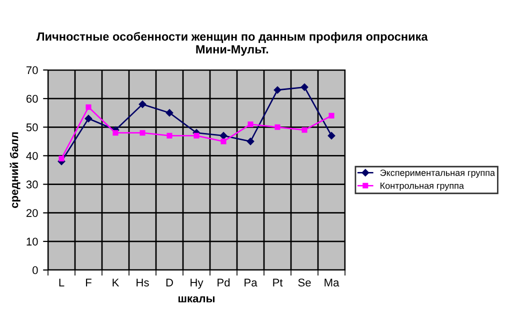 This screenshot has height=329, width=528. What do you see at coordinates (61, 282) in the screenshot?
I see `x-tick-label: L` at bounding box center [61, 282].